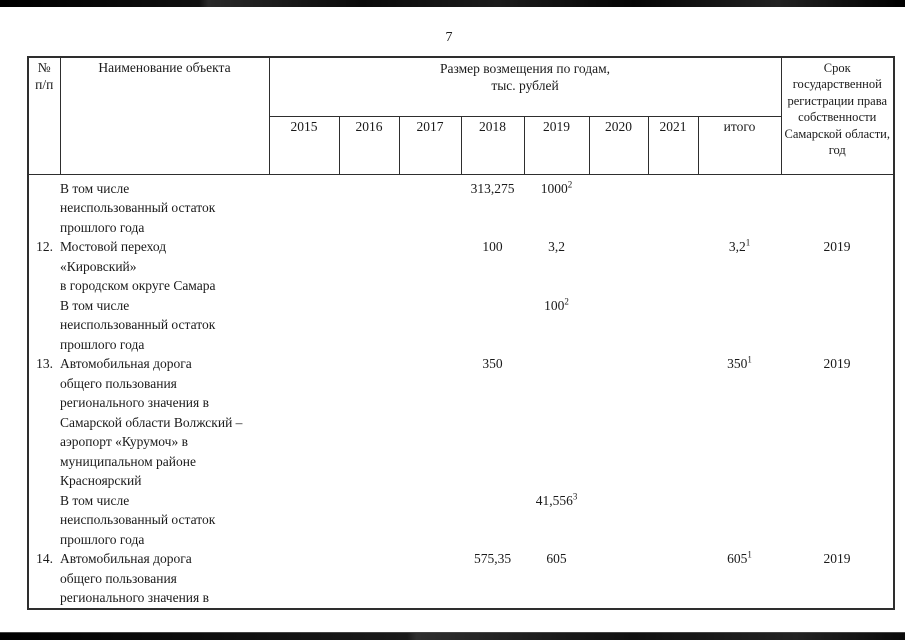 Image resolution: width=905 pixels, height=640 pixels. I want to click on header-cell-year-2016: 2016, so click(369, 145).